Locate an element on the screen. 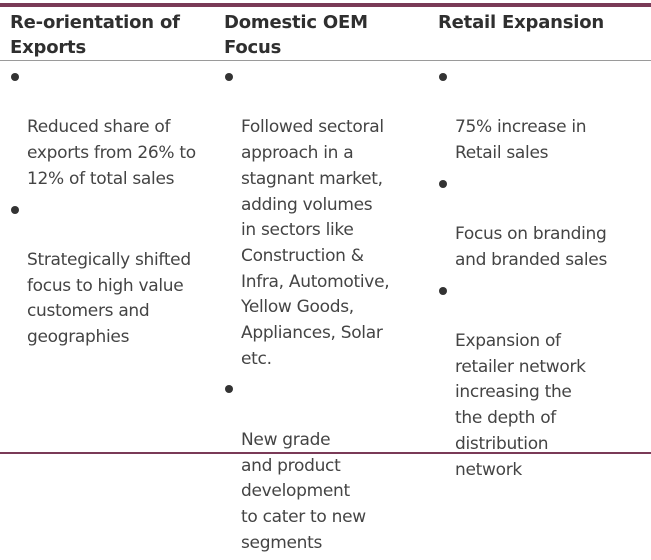  top-rule is located at coordinates (325, 5).